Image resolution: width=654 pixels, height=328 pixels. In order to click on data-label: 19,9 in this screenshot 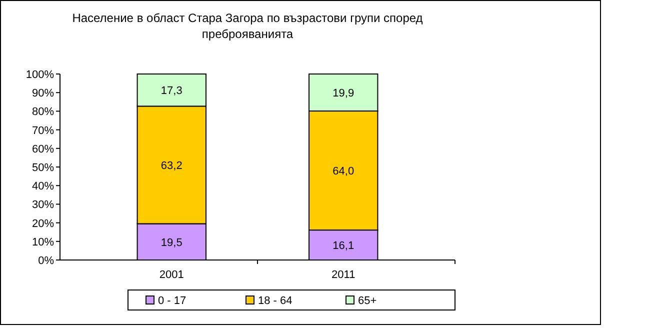, I will do `click(343, 94)`.